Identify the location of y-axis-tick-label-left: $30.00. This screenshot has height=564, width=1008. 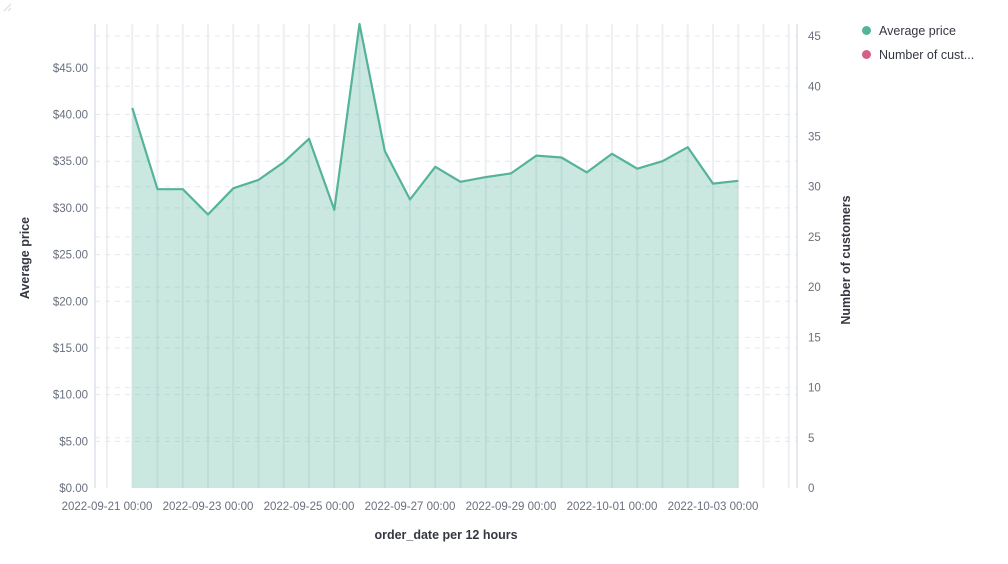
(70, 209).